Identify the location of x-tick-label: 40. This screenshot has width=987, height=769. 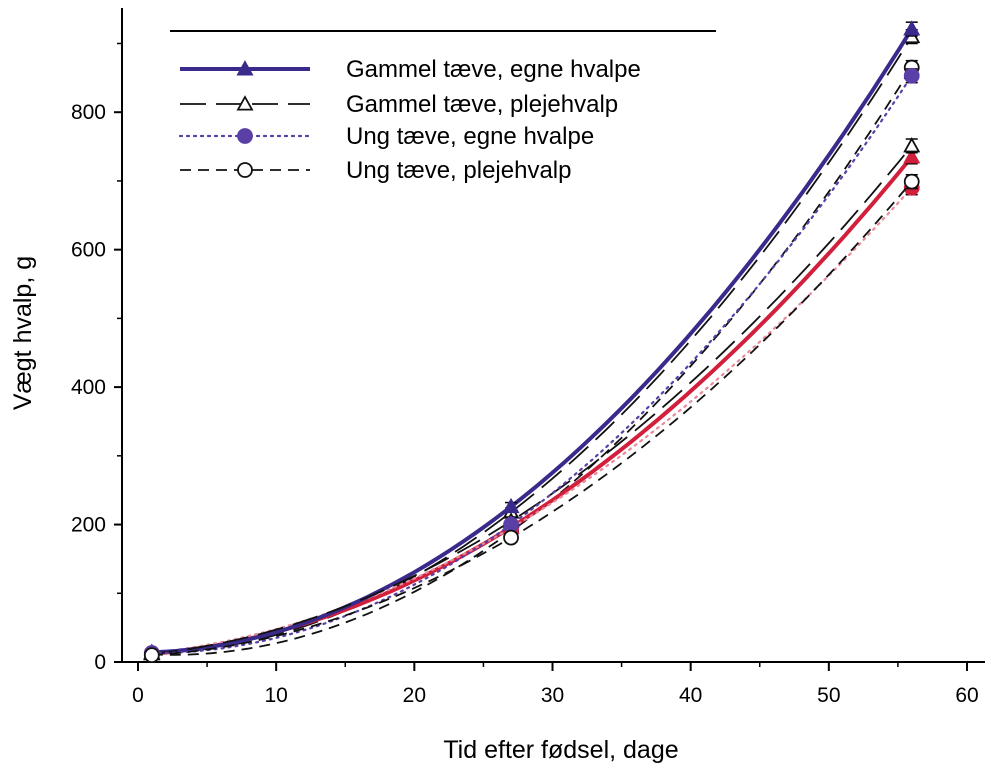
(690, 695).